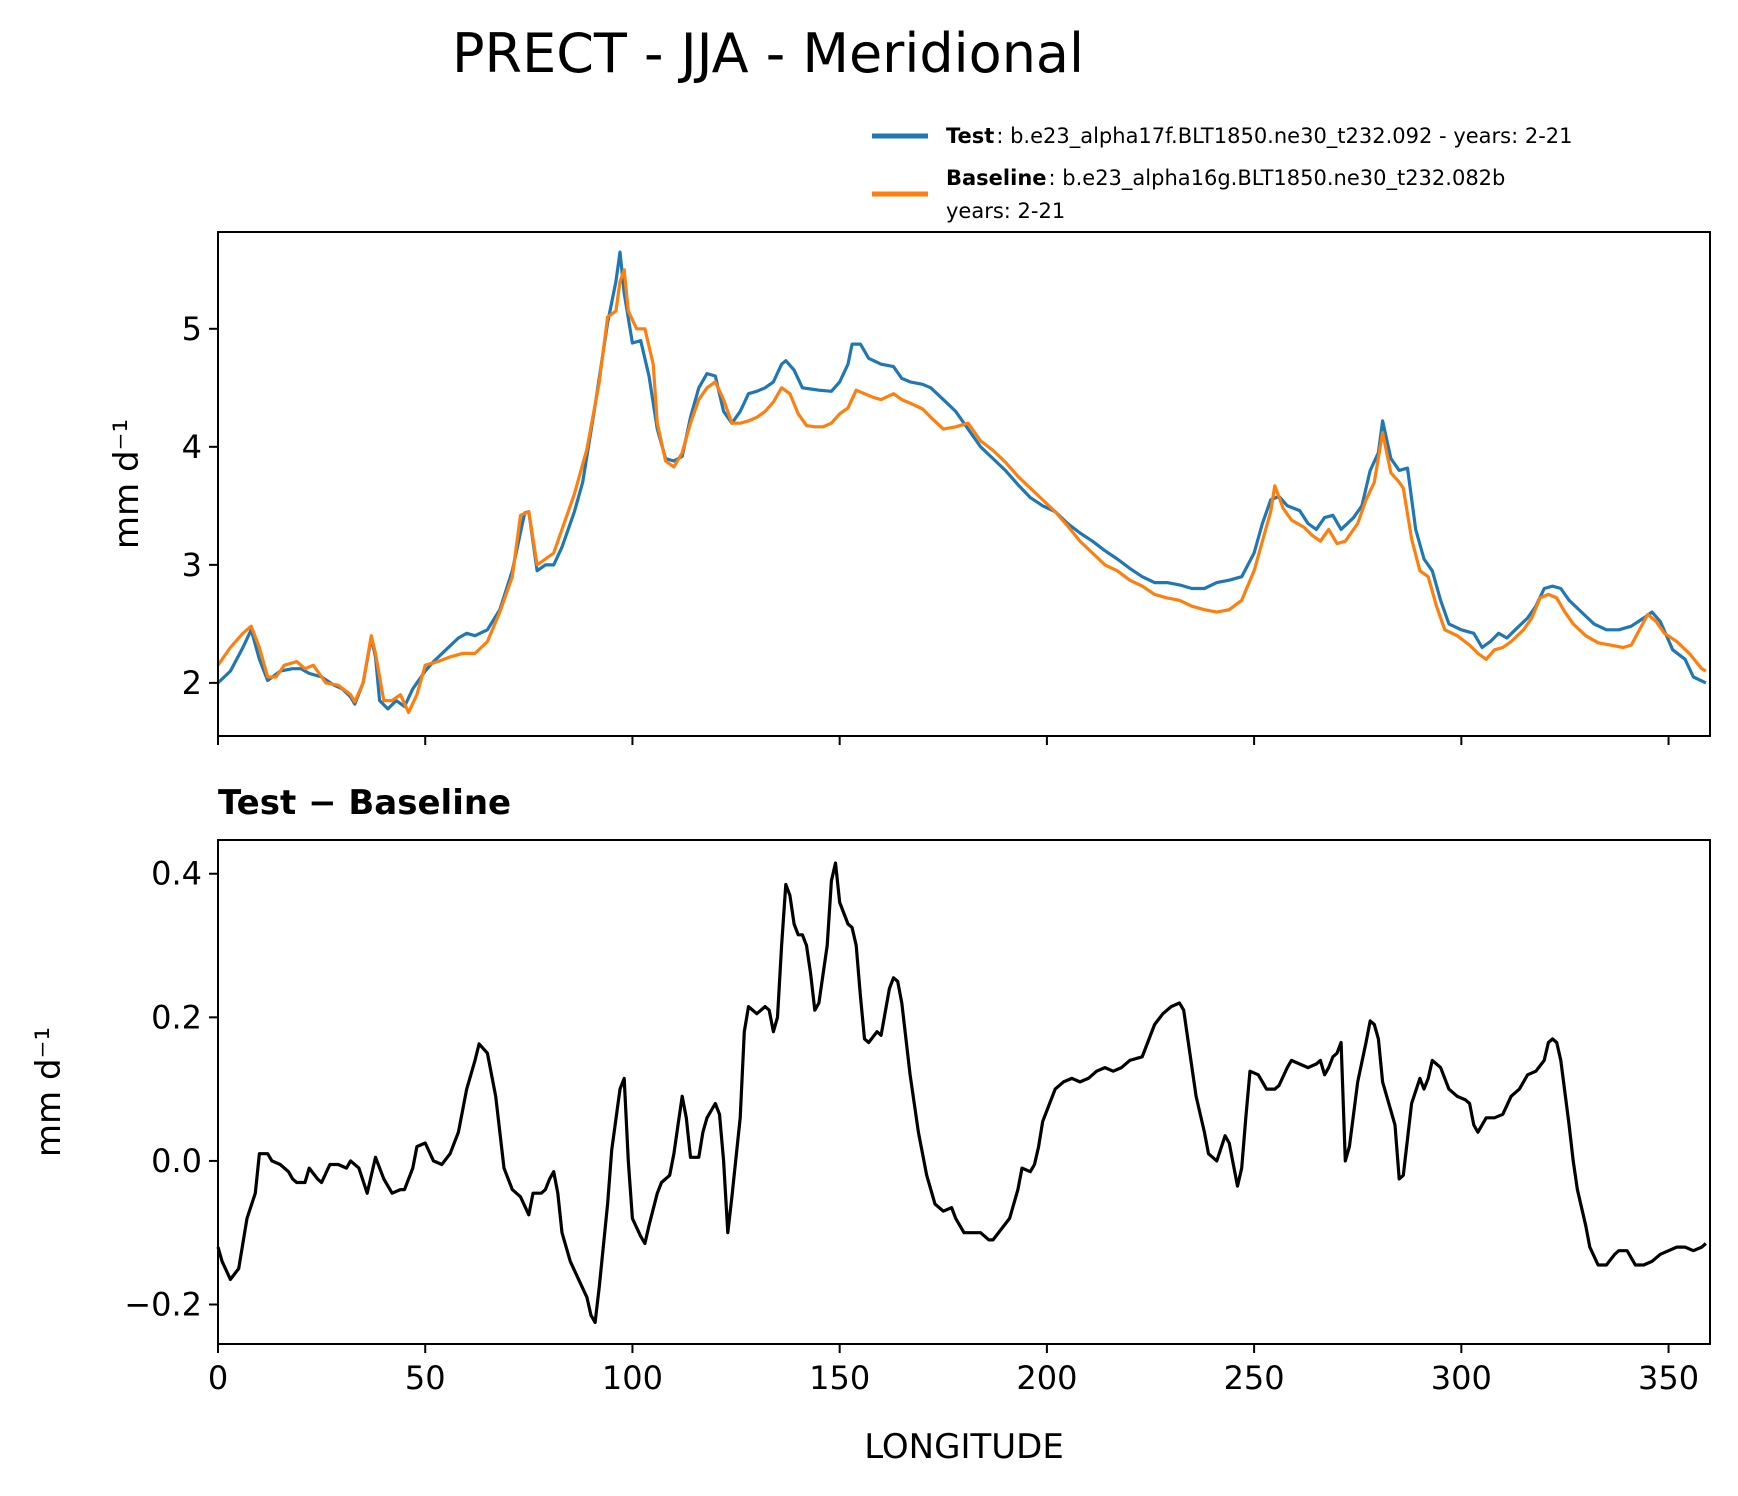 This screenshot has width=1738, height=1496. I want to click on top-y-ticks: 2 3 4 5, so click(200, 506).